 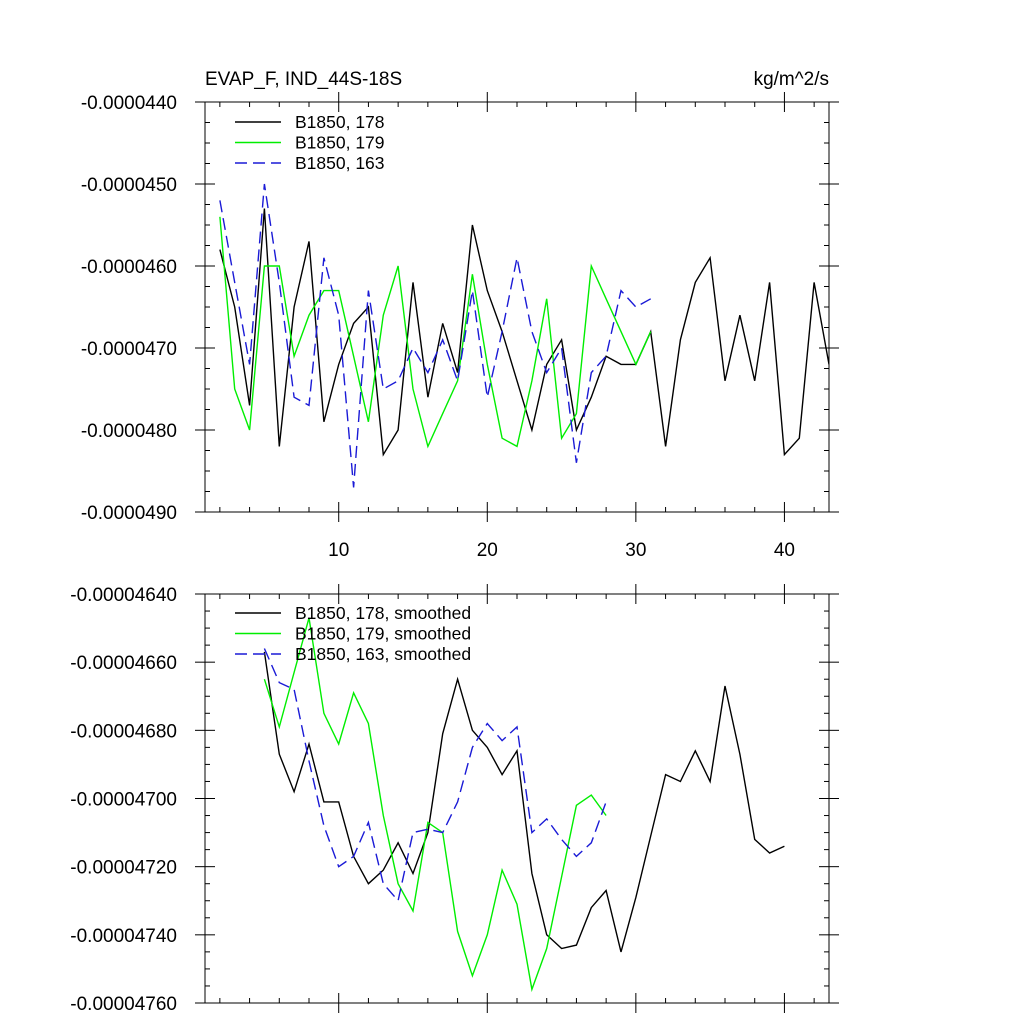 What do you see at coordinates (123, 868) in the screenshot?
I see `y-tick-label: -0.00004720` at bounding box center [123, 868].